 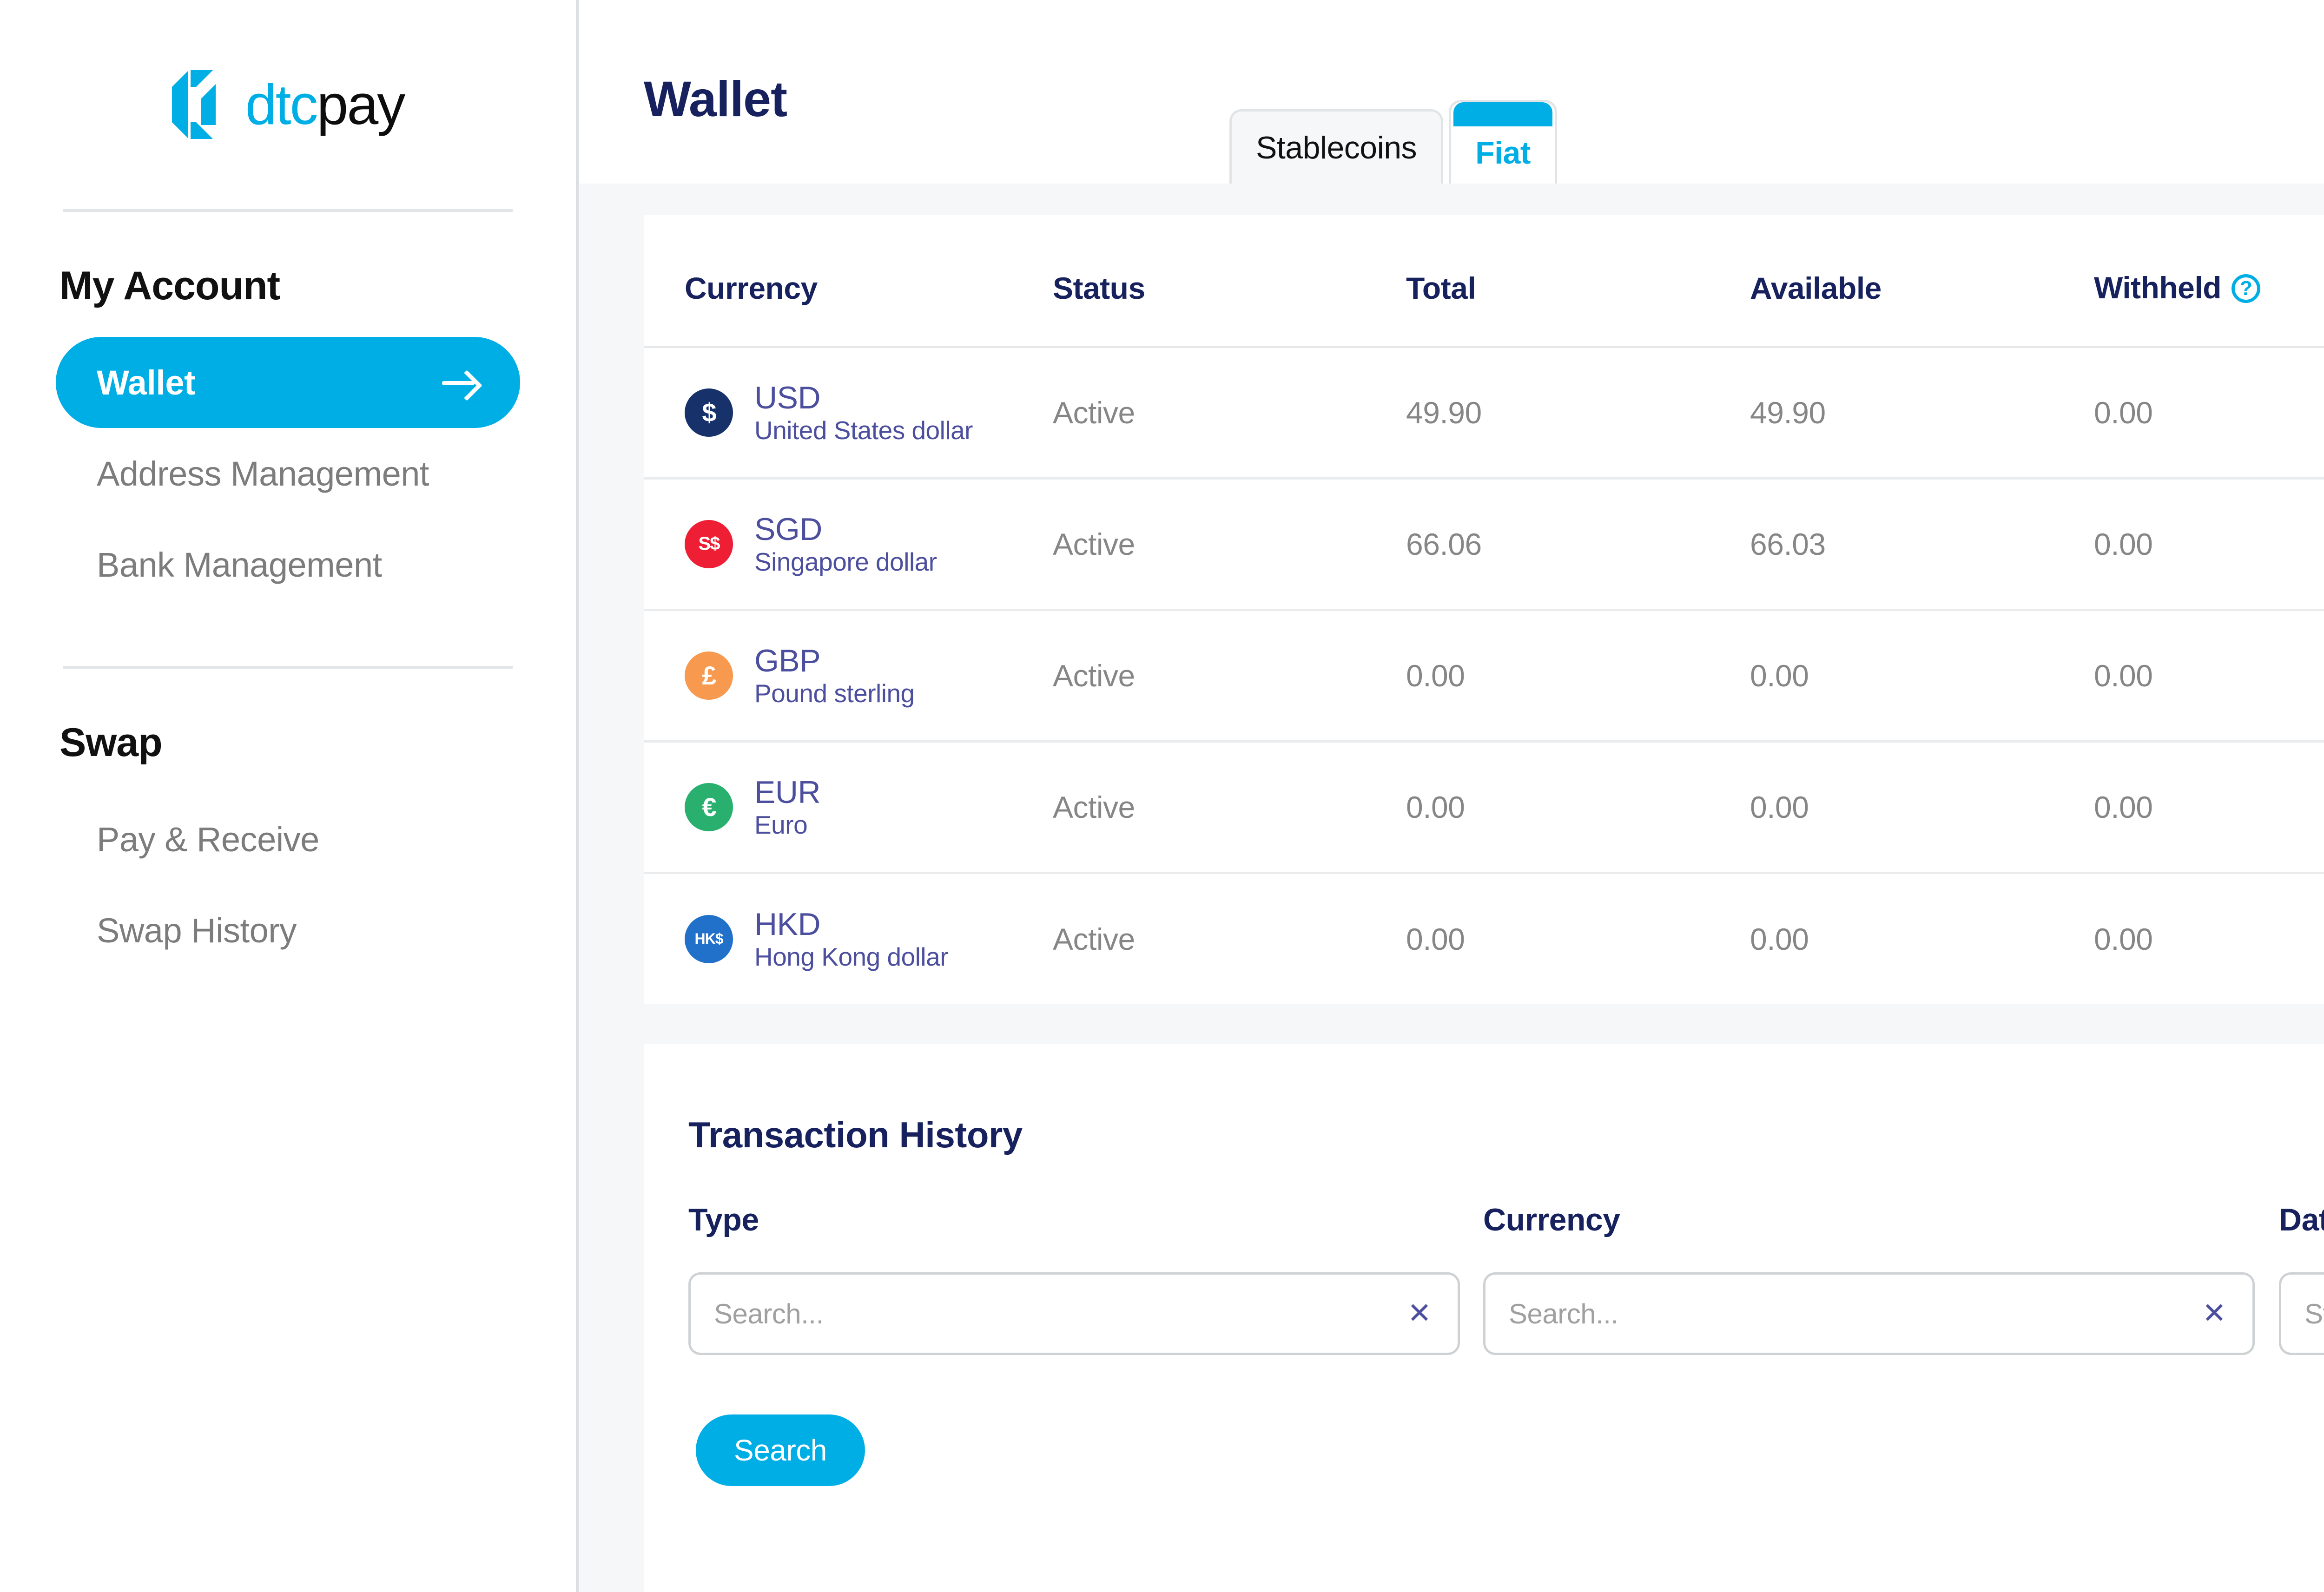 I want to click on filter-date: Date Start date End date ✕, so click(x=2301, y=1278).